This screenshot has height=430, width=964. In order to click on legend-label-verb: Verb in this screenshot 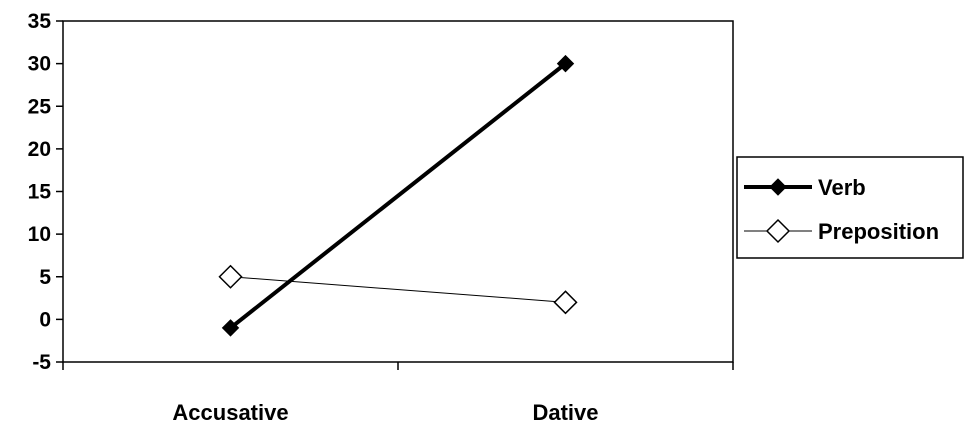, I will do `click(842, 187)`.